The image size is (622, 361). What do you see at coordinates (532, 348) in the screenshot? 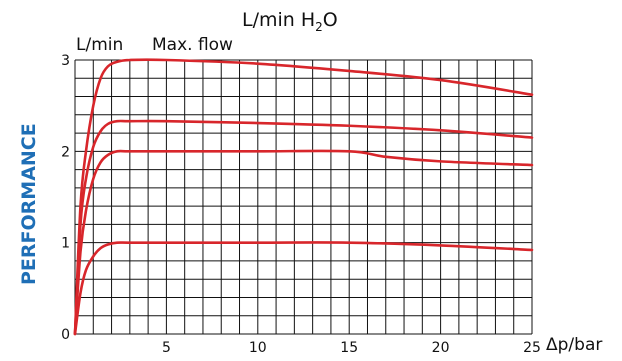
I see `x-tick-label: 25` at bounding box center [532, 348].